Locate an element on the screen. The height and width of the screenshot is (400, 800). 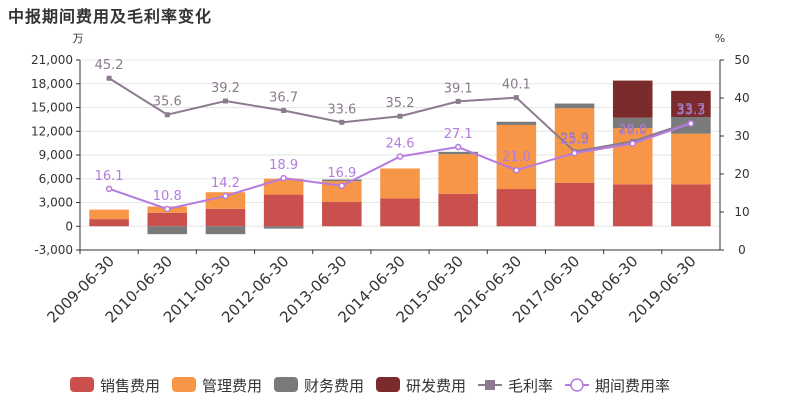
left-tick-label: 9,000 is located at coordinates (56, 155).